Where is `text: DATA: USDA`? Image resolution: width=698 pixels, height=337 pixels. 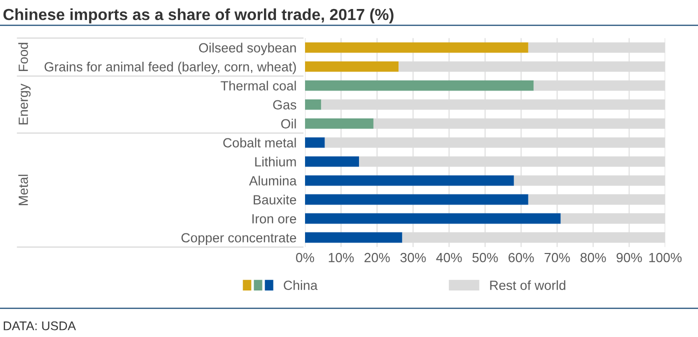 text: DATA: USDA is located at coordinates (40, 325).